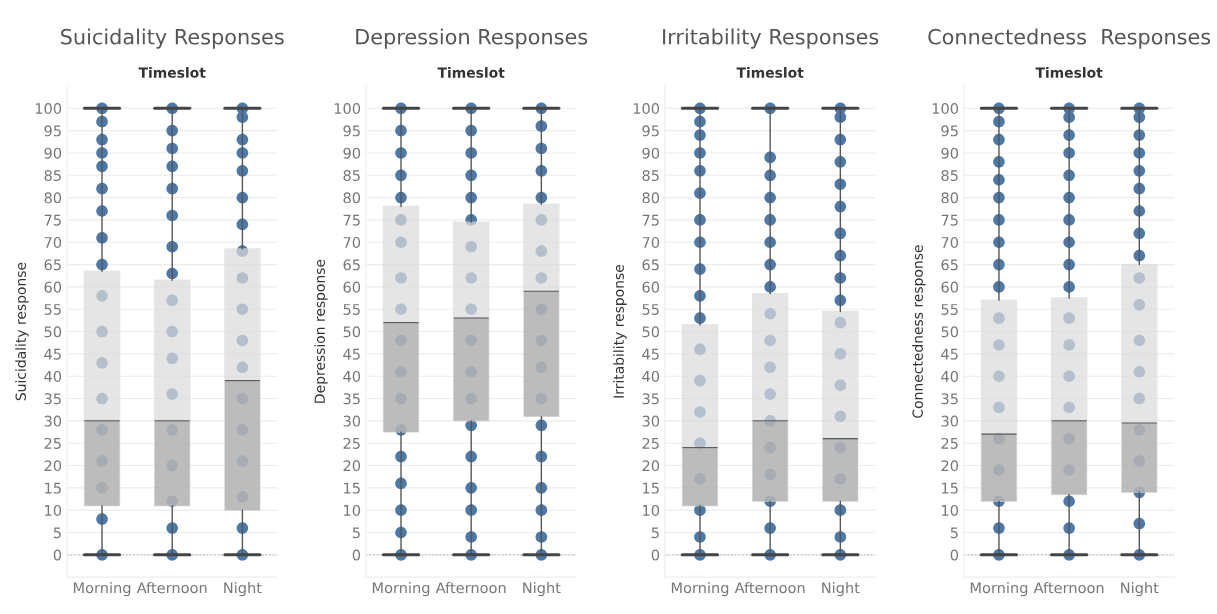 The height and width of the screenshot is (614, 1217). What do you see at coordinates (172, 38) in the screenshot?
I see `chart-title: Suicidality Responses` at bounding box center [172, 38].